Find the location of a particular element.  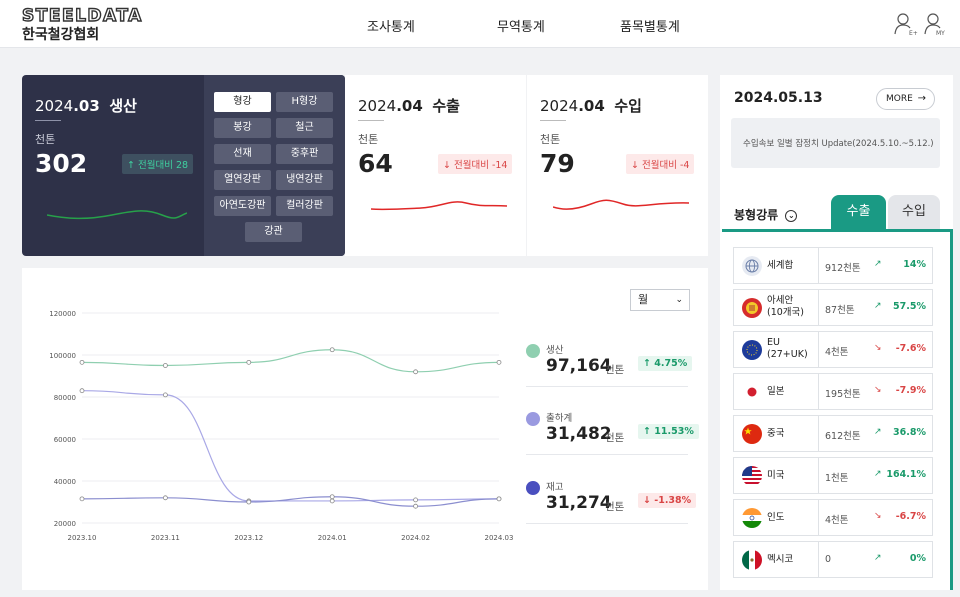

legend-unit: 천톤 is located at coordinates (615, 438).